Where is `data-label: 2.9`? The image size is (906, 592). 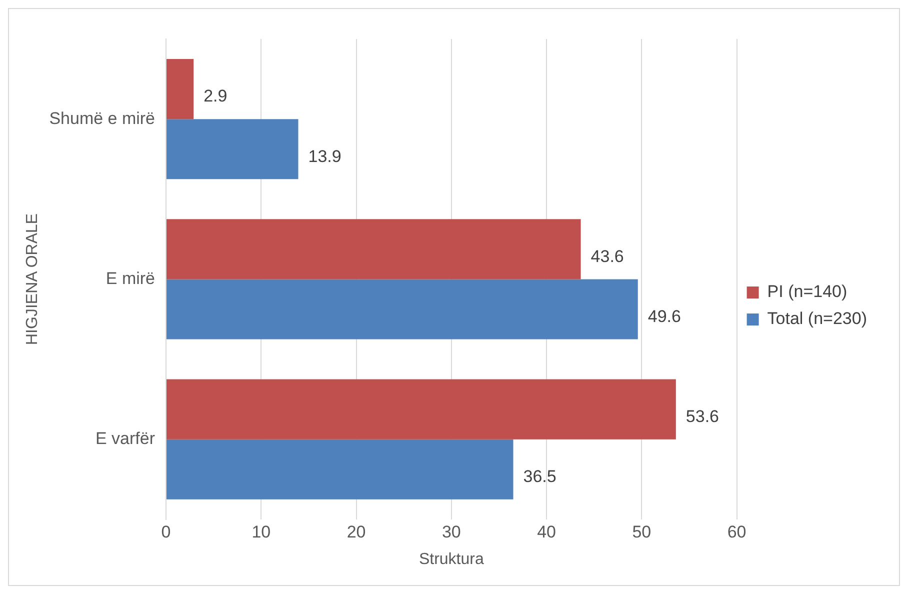
data-label: 2.9 is located at coordinates (216, 96).